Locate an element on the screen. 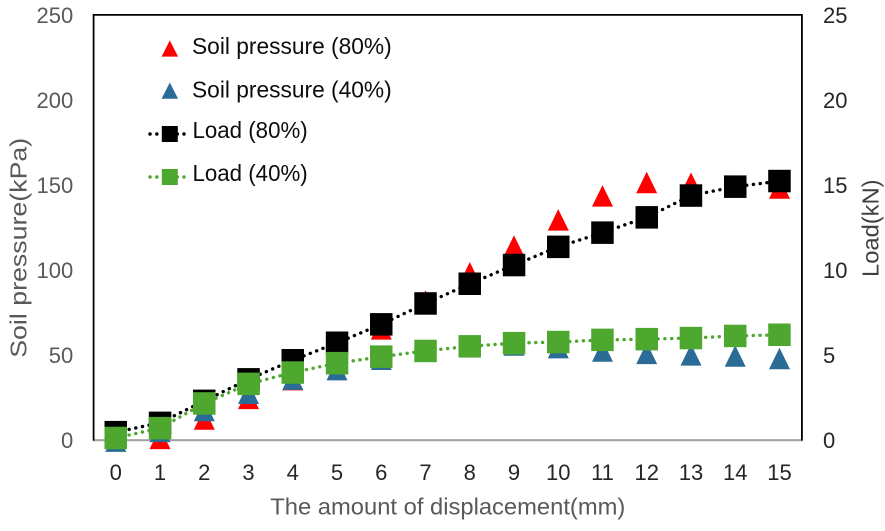 The image size is (885, 531). svg-text: Load(kN) is located at coordinates (871, 228).